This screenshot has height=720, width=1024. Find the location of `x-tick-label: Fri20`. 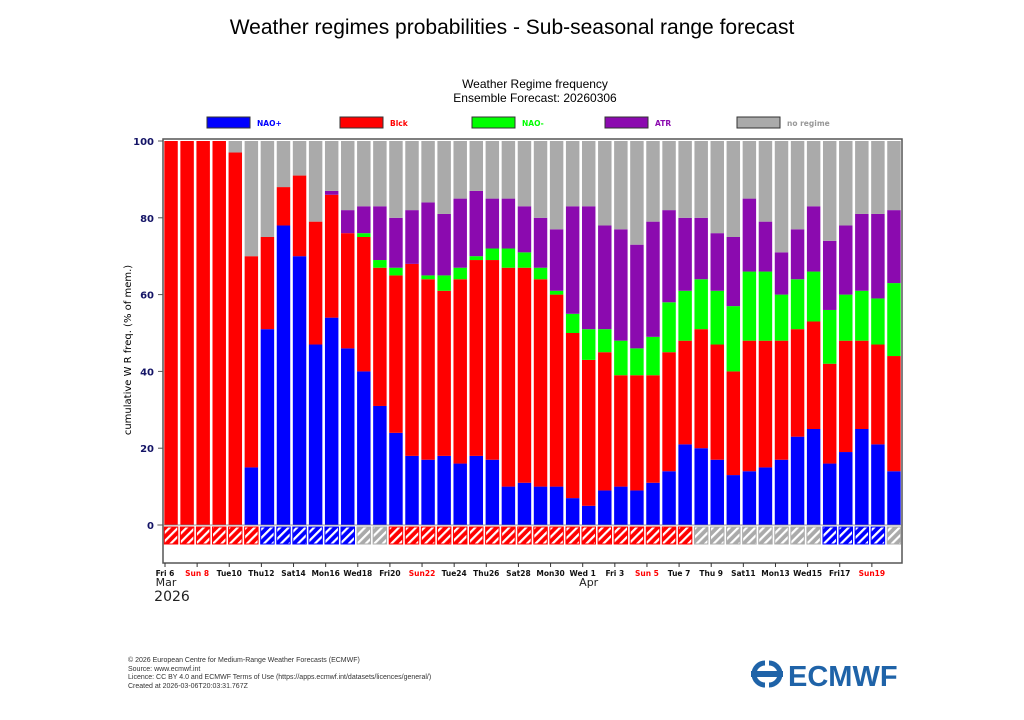

x-tick-label: Fri20 is located at coordinates (389, 573).